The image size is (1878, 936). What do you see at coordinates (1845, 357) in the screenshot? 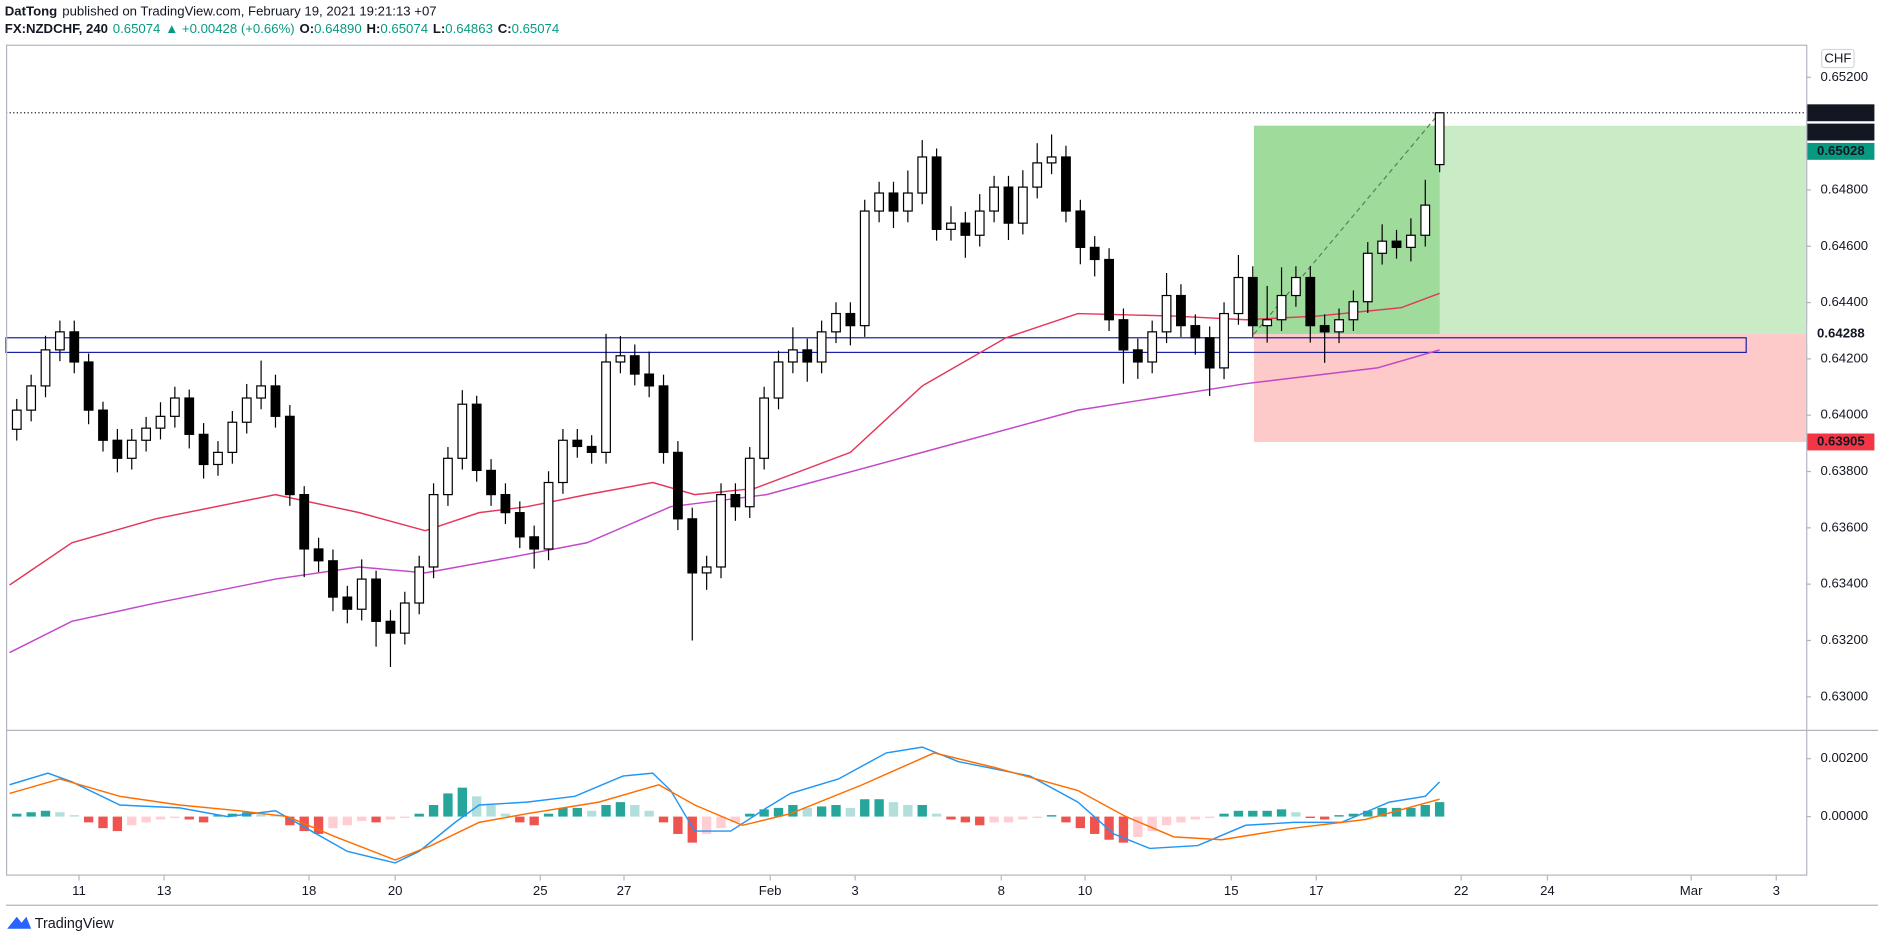
I see `y-tick-label: 0.64200` at bounding box center [1845, 357].